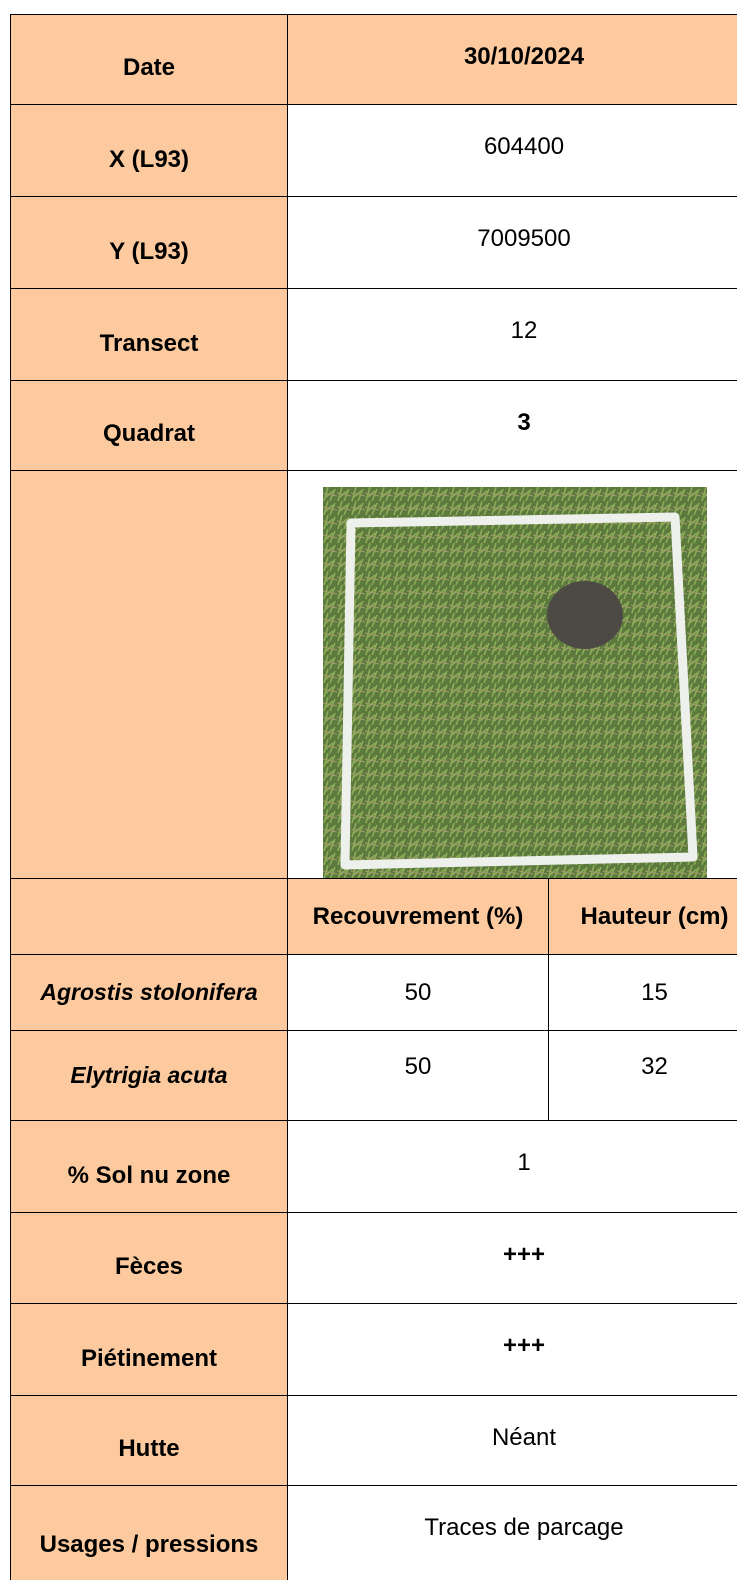 The width and height of the screenshot is (737, 1580). I want to click on species-height: 15, so click(642, 992).